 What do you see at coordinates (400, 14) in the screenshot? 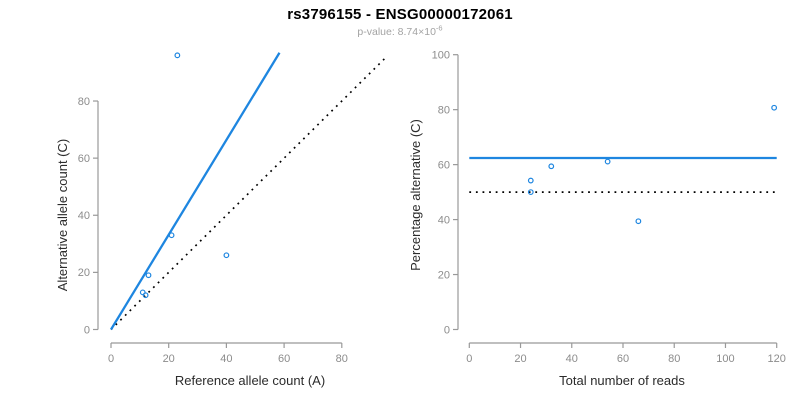
I see `plot-title: rs3796155 - ENSG00000172061` at bounding box center [400, 14].